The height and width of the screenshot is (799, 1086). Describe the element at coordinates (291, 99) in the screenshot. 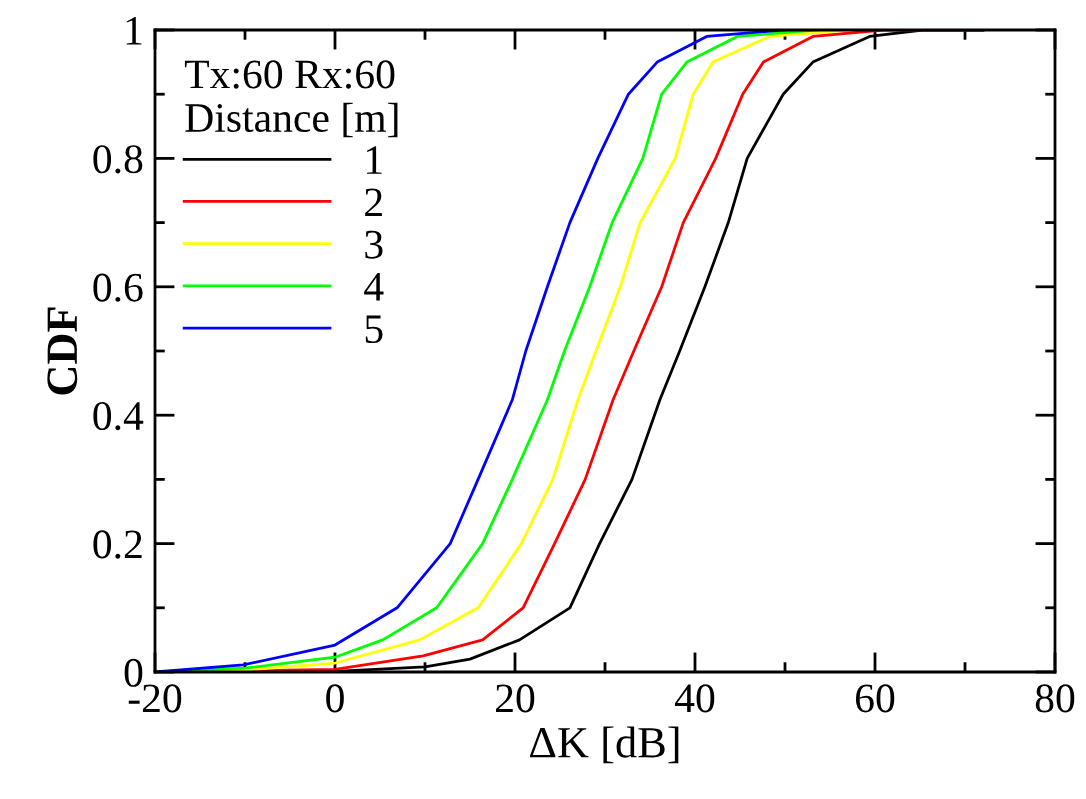

I see `legend-title: Tx:60 Rx:60 Distance [m]` at that location.